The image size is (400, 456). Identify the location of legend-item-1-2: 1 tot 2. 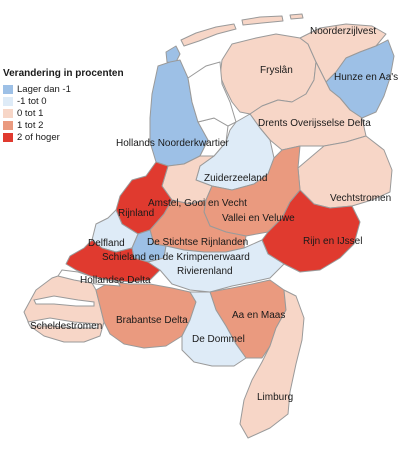
(73, 125).